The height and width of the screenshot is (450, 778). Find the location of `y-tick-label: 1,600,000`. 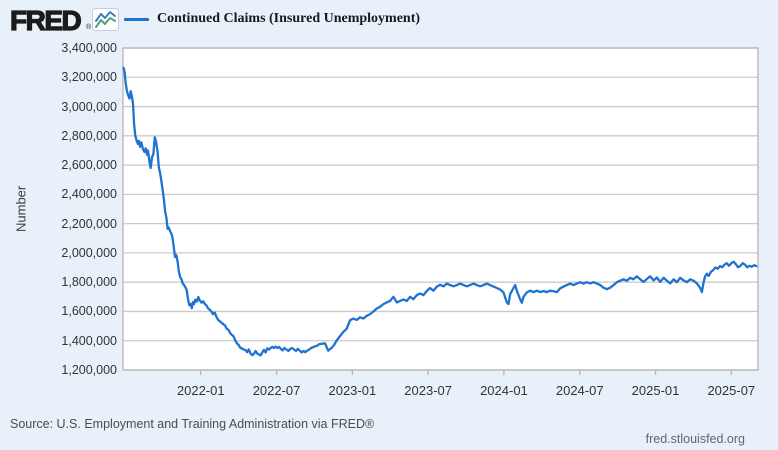

y-tick-label: 1,600,000 is located at coordinates (89, 311).